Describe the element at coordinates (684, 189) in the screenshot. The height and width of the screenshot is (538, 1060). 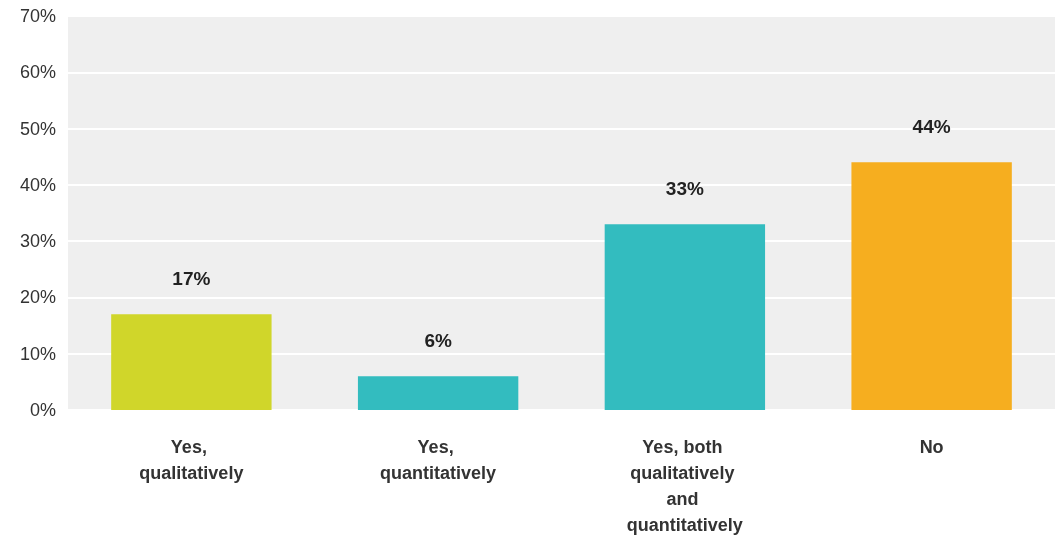
I see `data-label: 33%` at that location.